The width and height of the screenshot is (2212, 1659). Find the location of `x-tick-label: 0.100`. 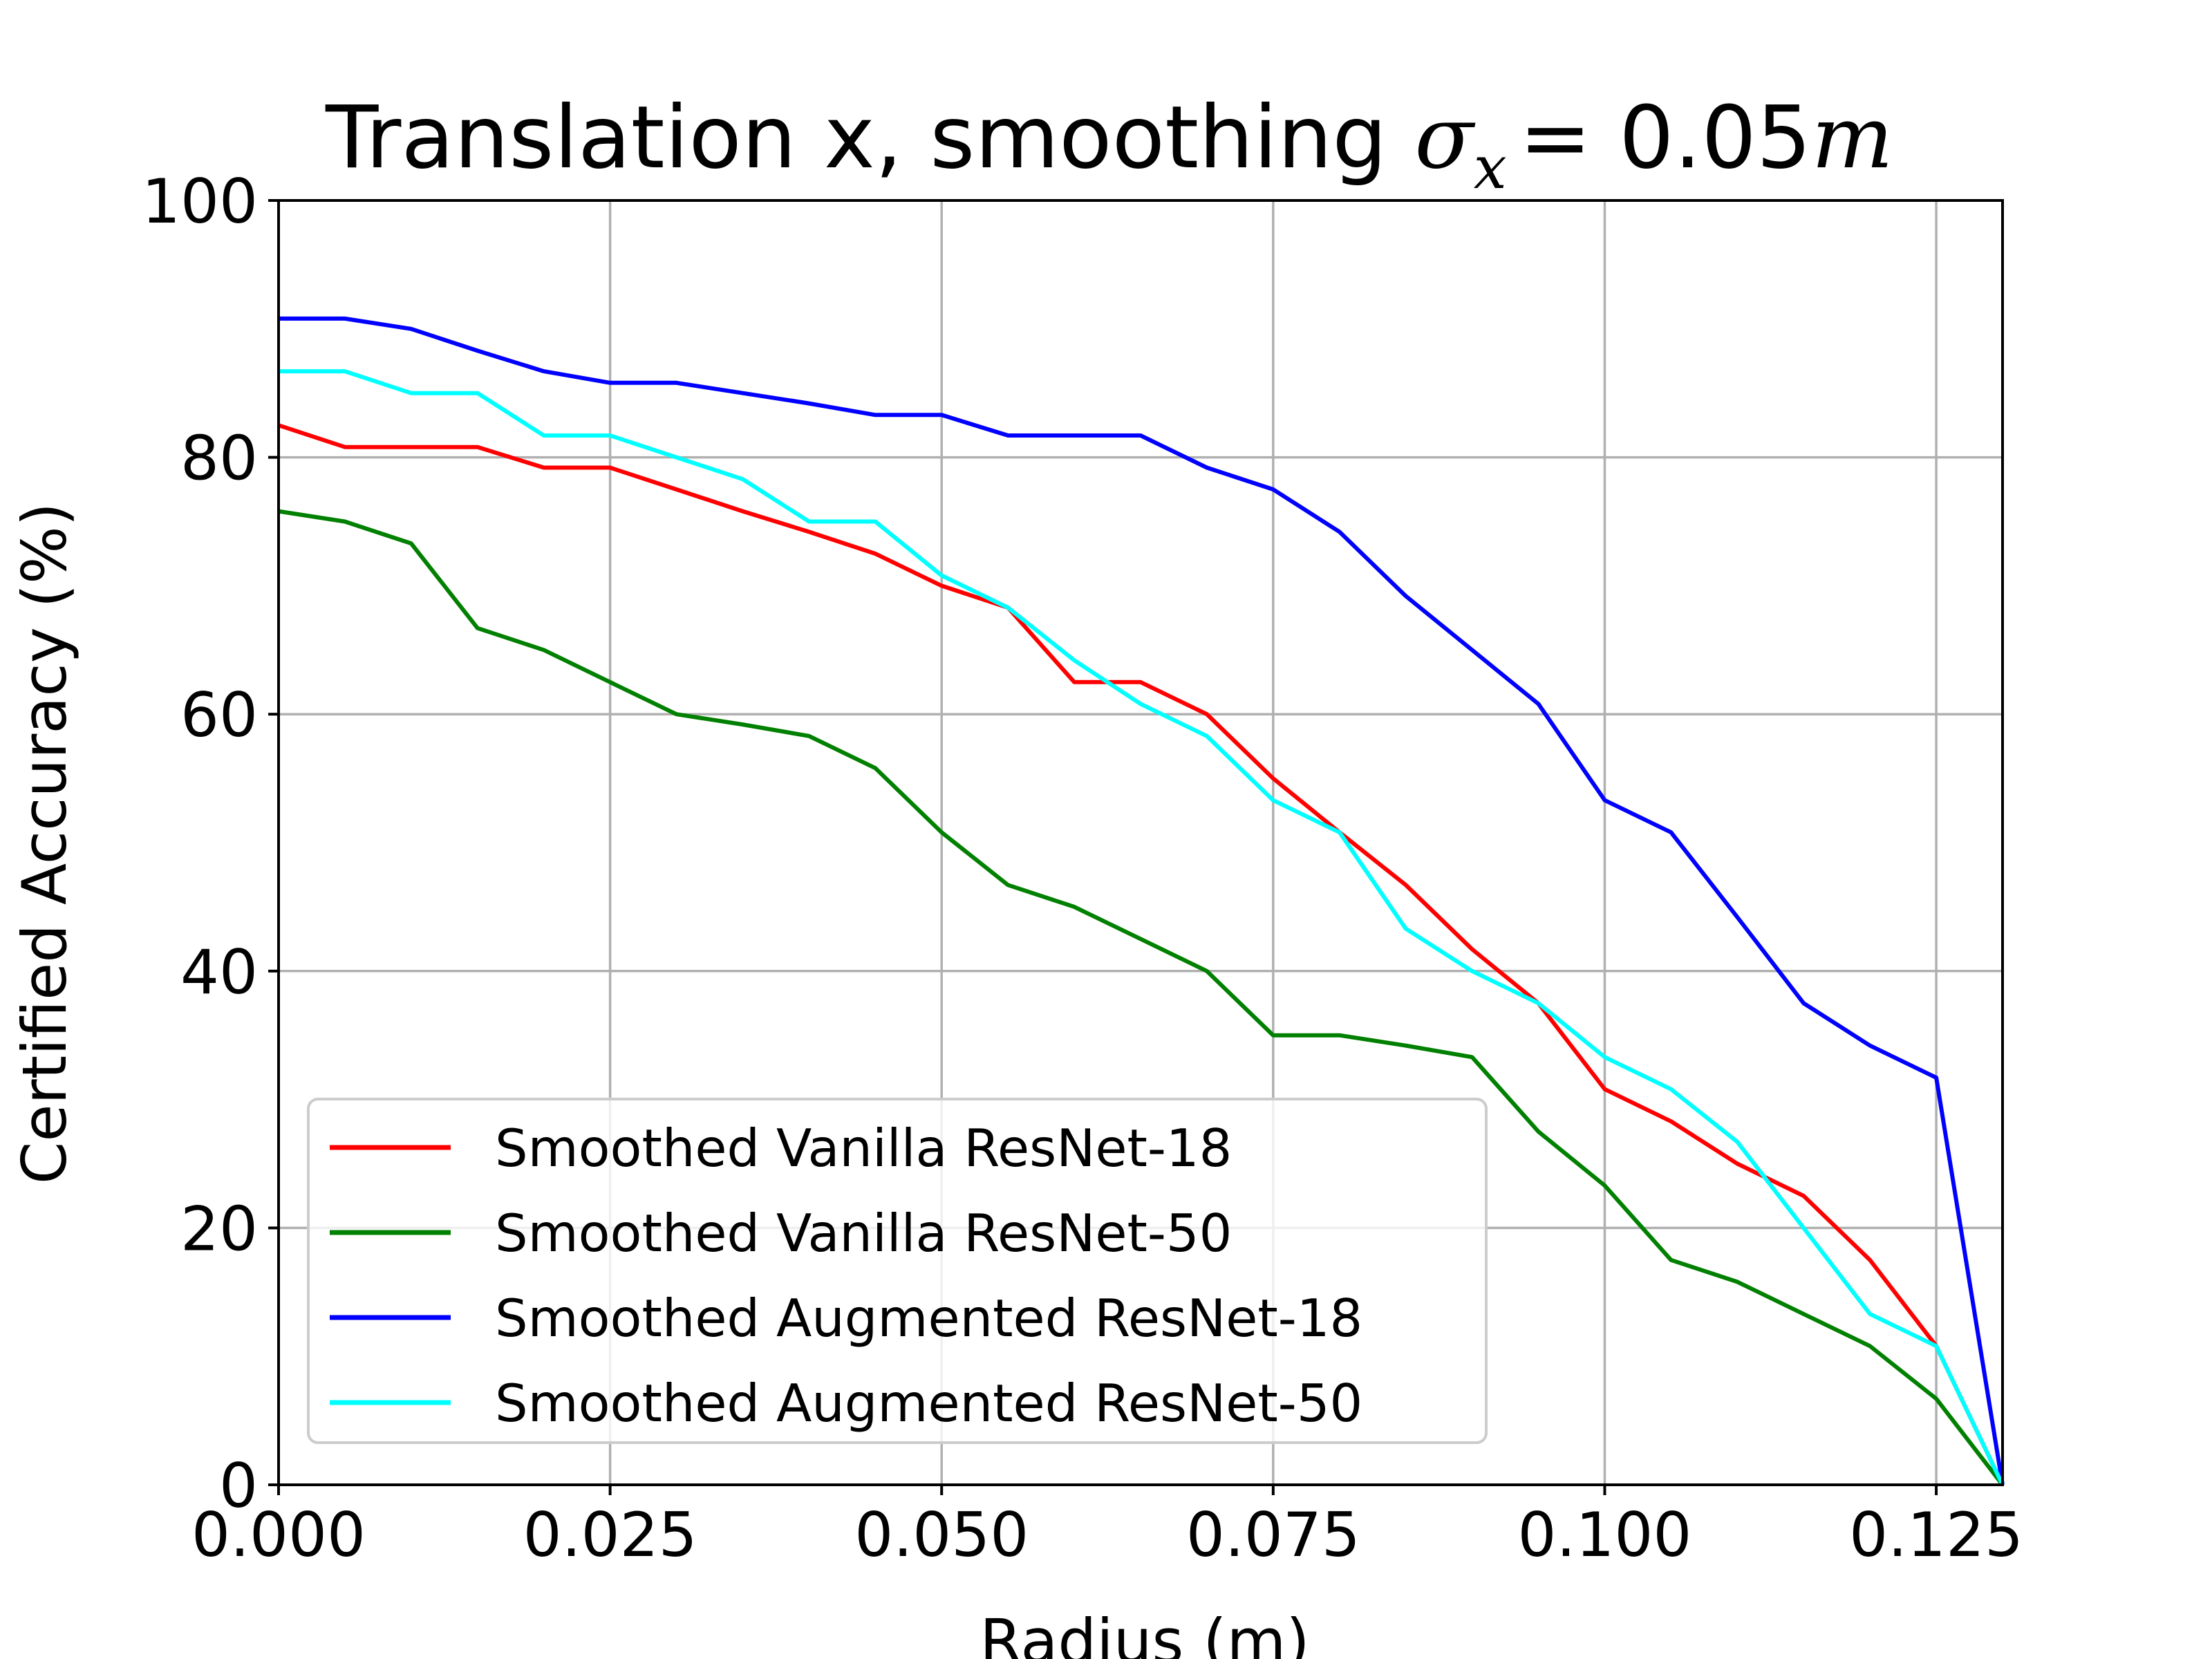

x-tick-label: 0.100 is located at coordinates (1604, 1535).